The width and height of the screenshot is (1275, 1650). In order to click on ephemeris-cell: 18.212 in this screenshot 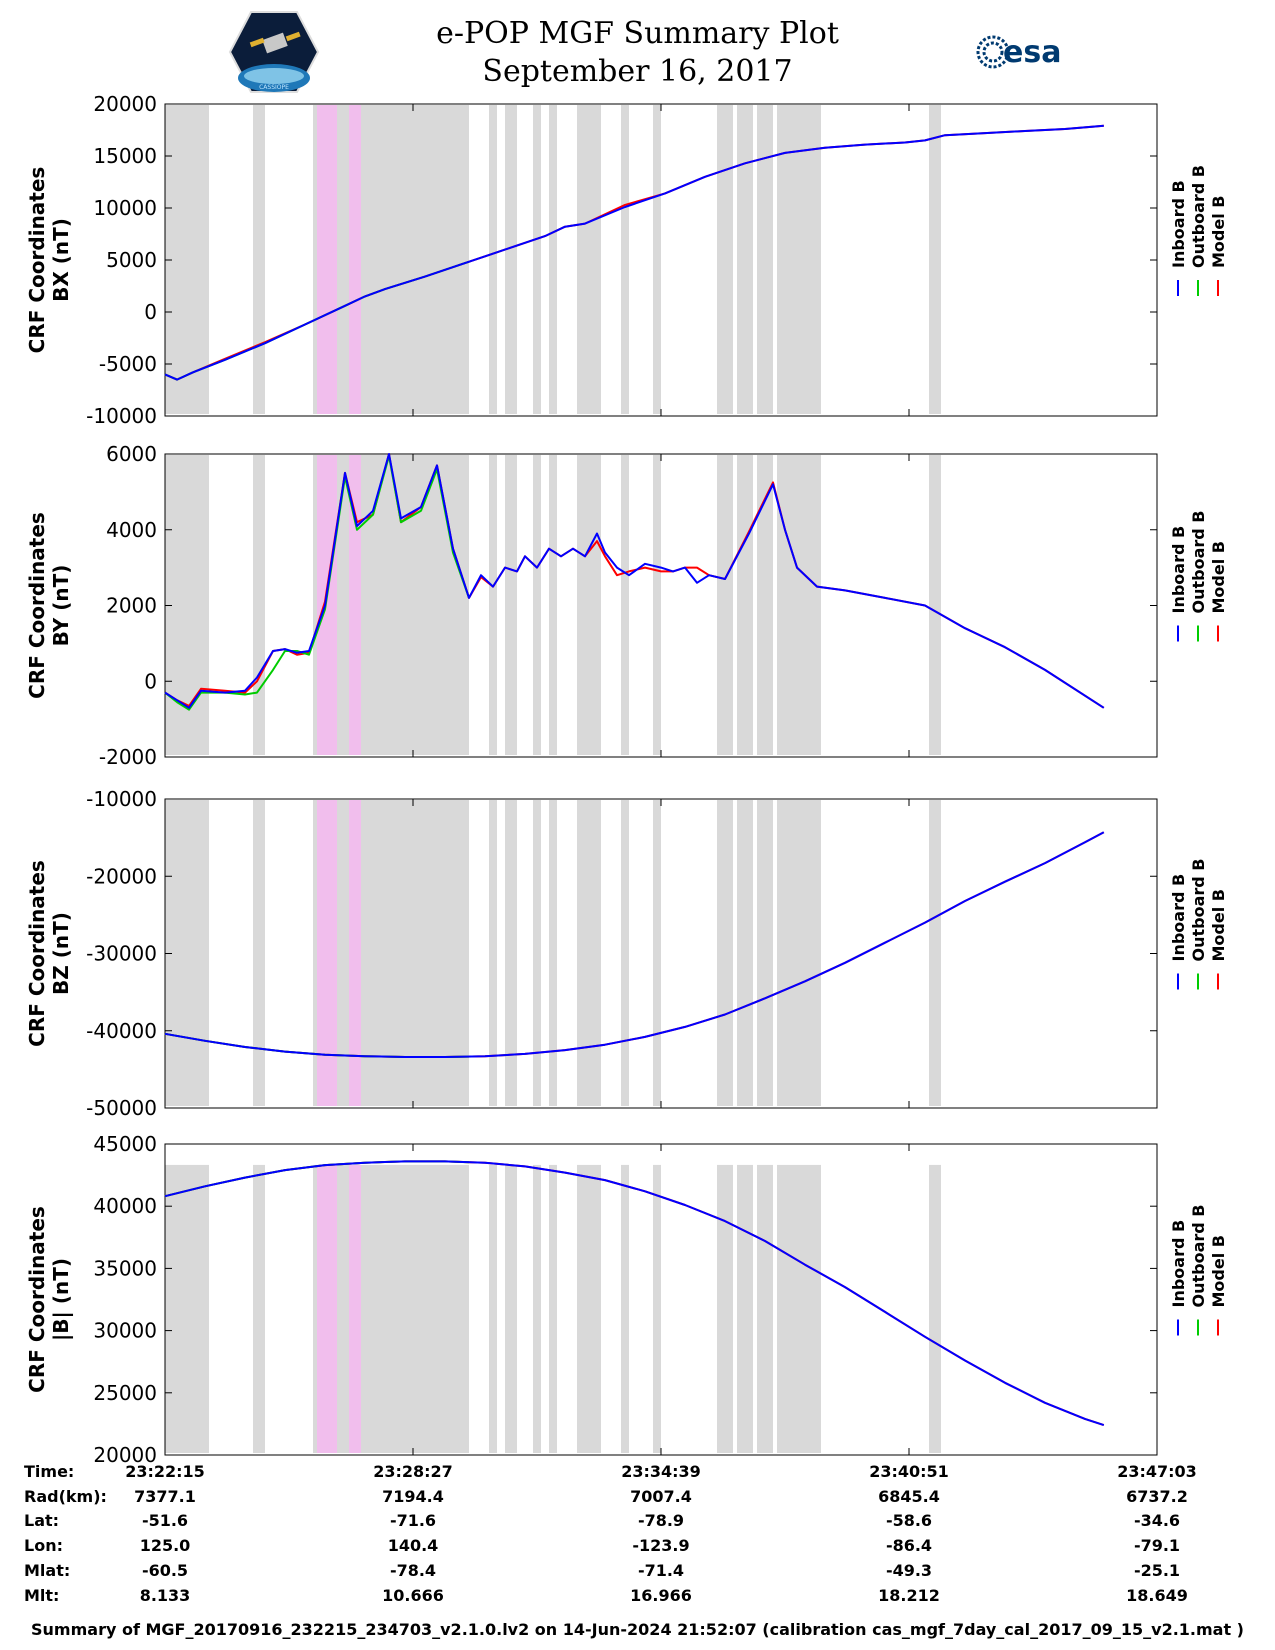, I will do `click(909, 1595)`.